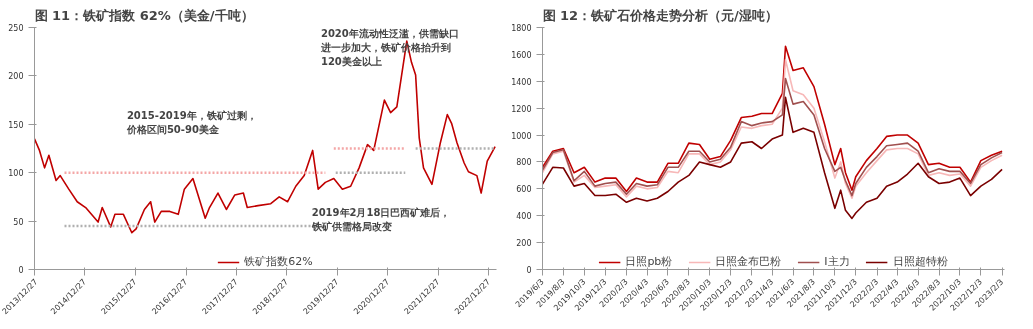 The image size is (1033, 329). I want to click on chart-title: 图 12：铁矿石价格走势分析（元/湿吨）, so click(660, 15).